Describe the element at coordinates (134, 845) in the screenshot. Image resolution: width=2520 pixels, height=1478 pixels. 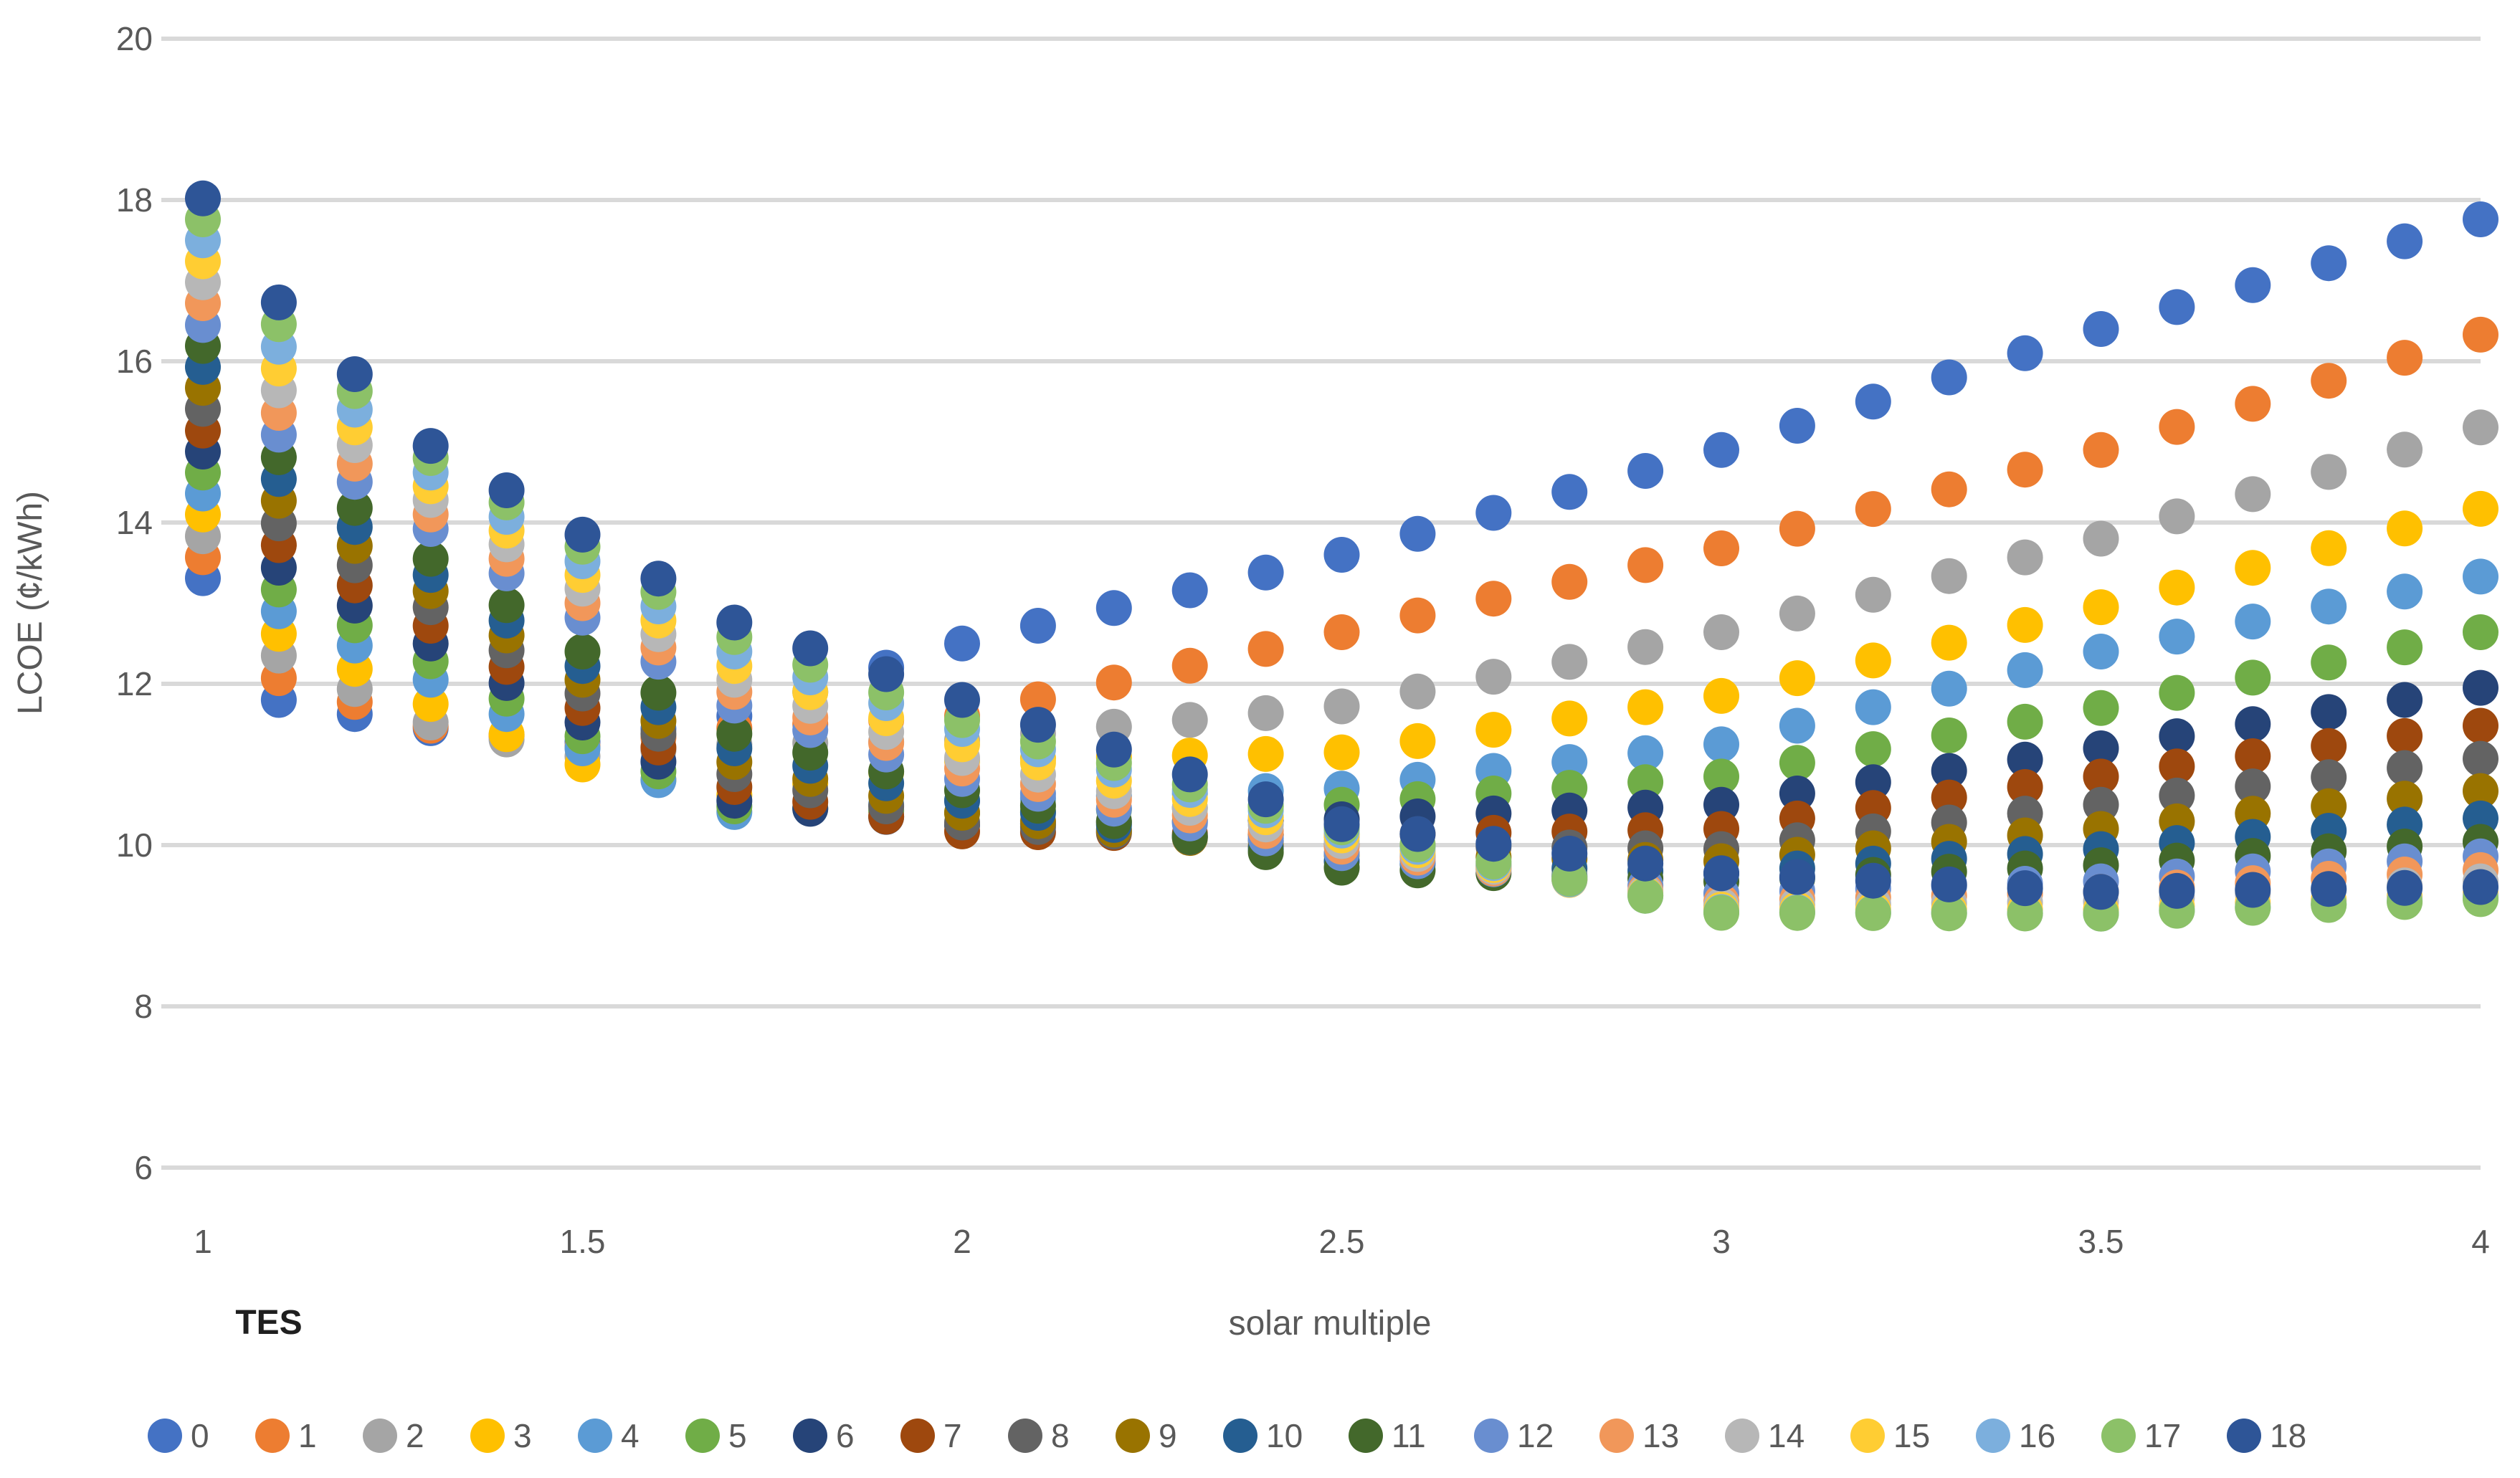
I see `y-tick-label: 10` at that location.